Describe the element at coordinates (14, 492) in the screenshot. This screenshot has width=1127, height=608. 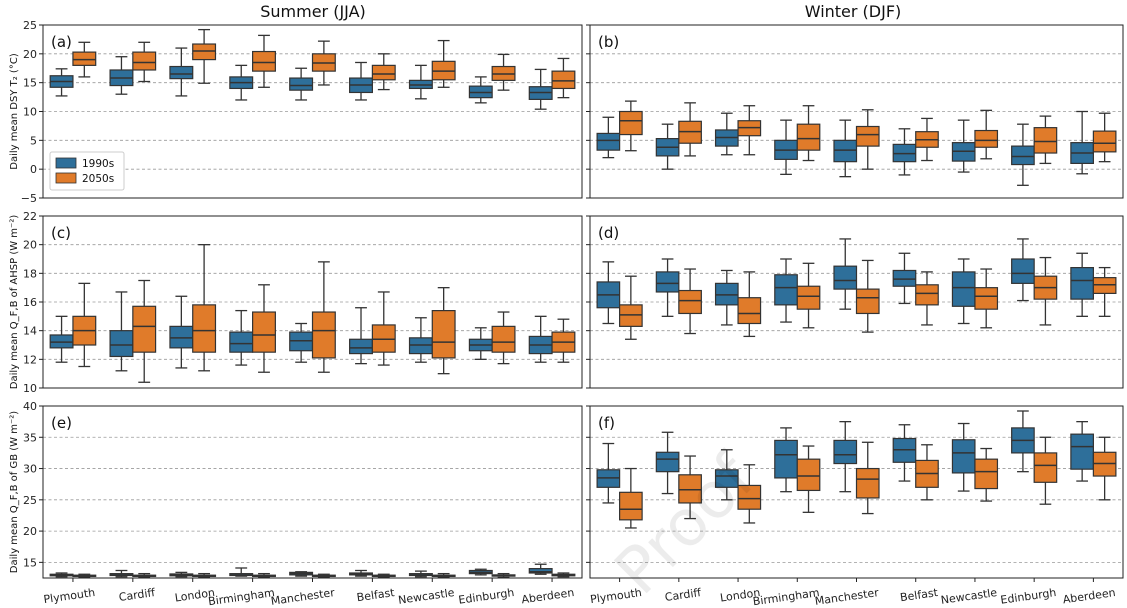
I see `y-axis-label: Daily mean Q_F,B of GB (W m⁻²)` at that location.